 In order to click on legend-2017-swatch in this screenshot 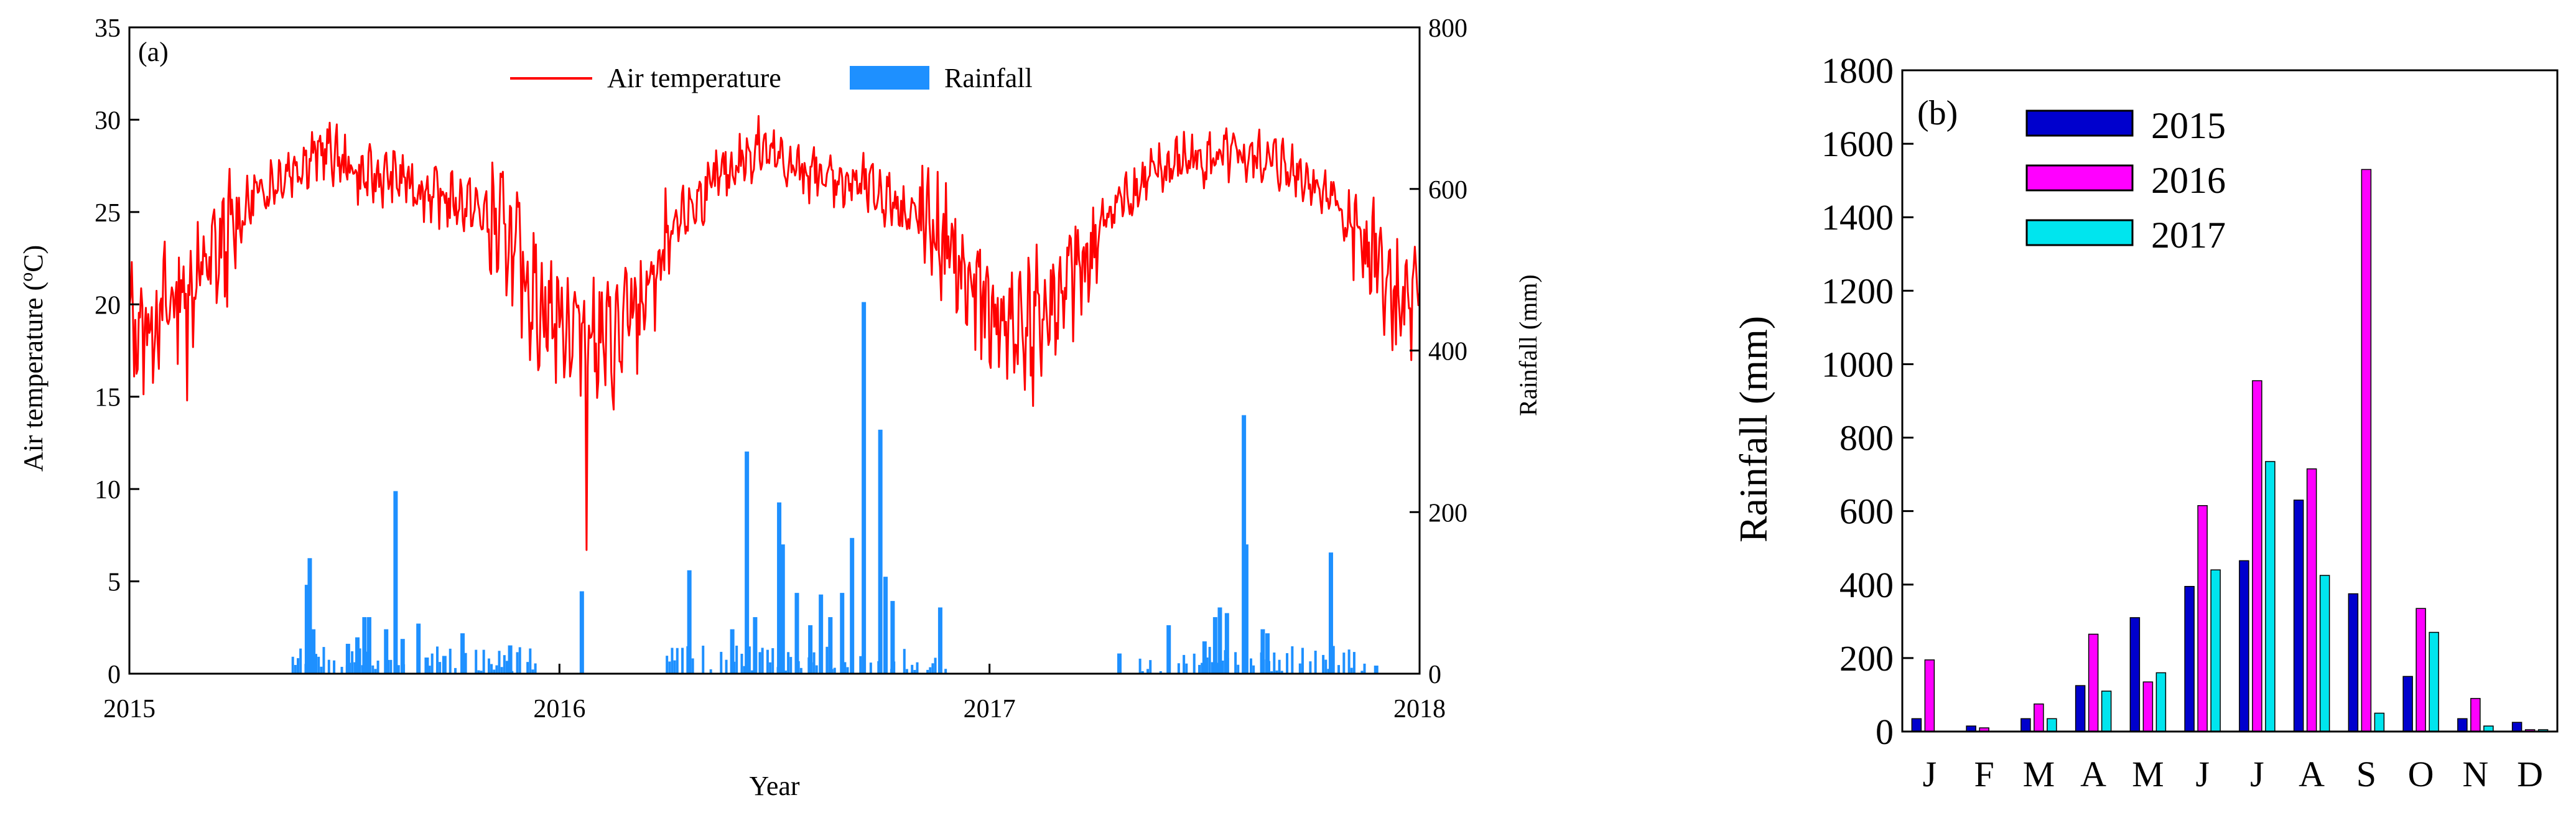, I will do `click(2079, 232)`.